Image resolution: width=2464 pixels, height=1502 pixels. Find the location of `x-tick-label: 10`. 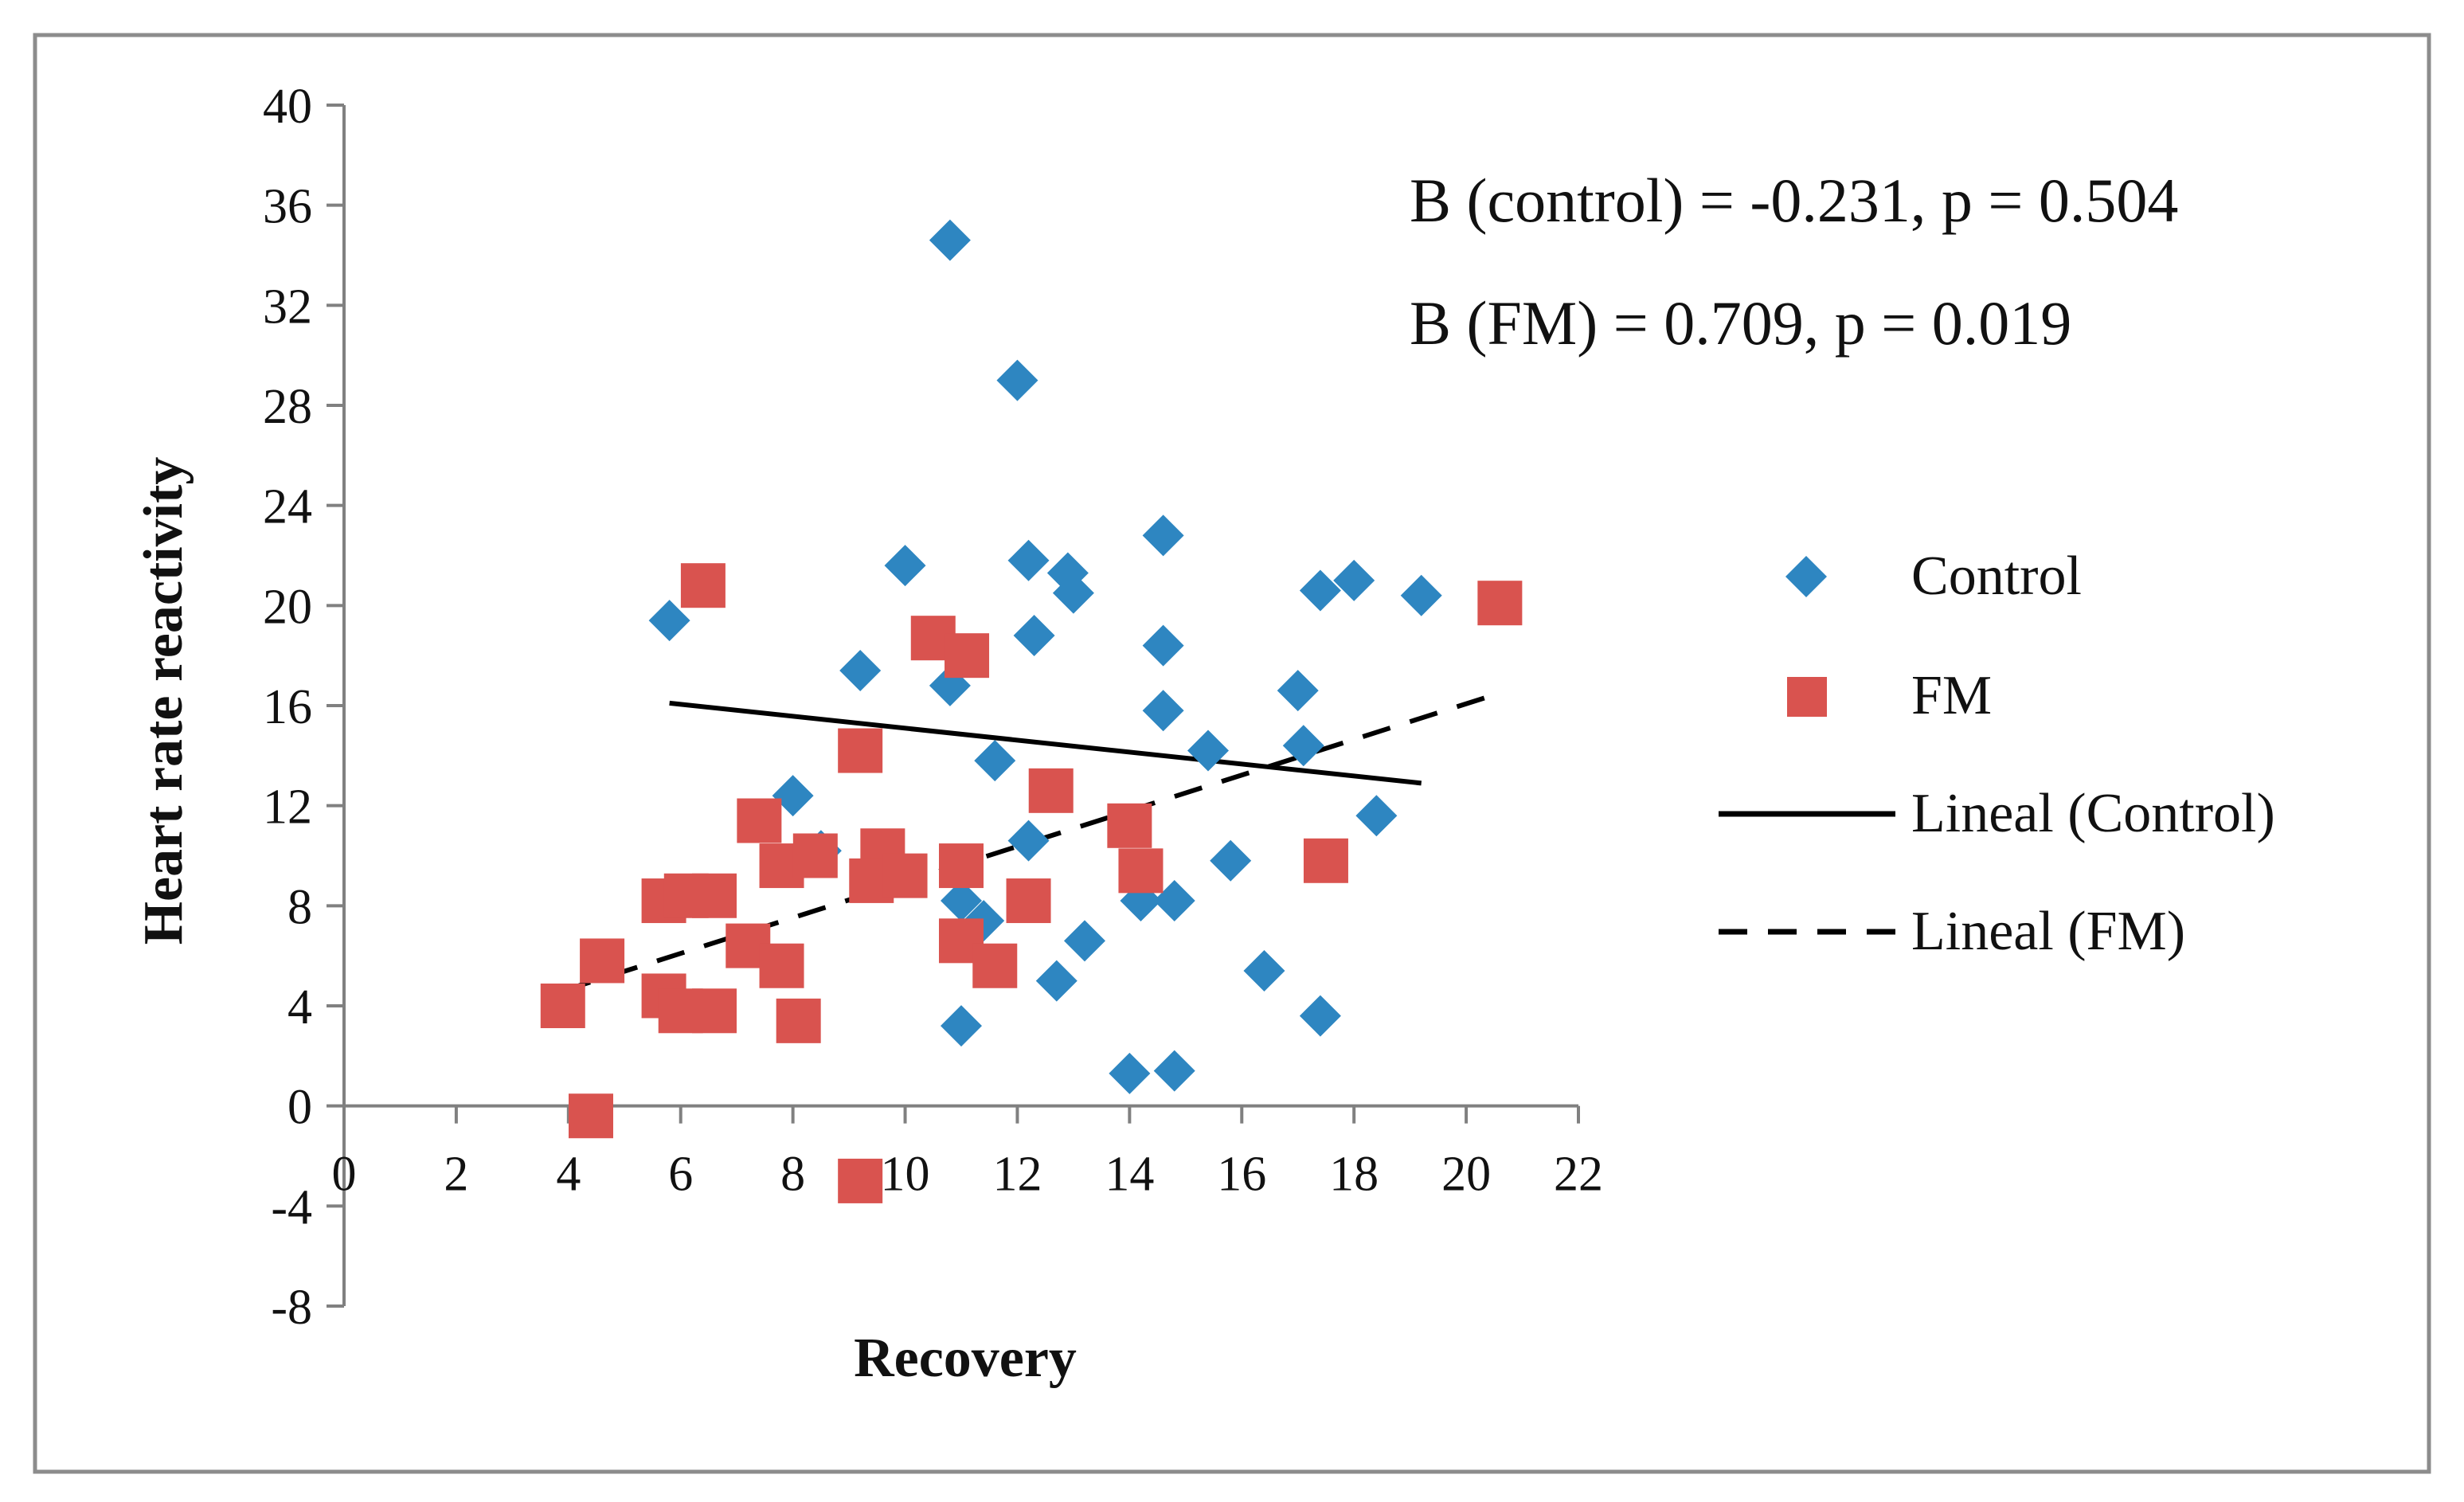

x-tick-label: 10 is located at coordinates (905, 1175).